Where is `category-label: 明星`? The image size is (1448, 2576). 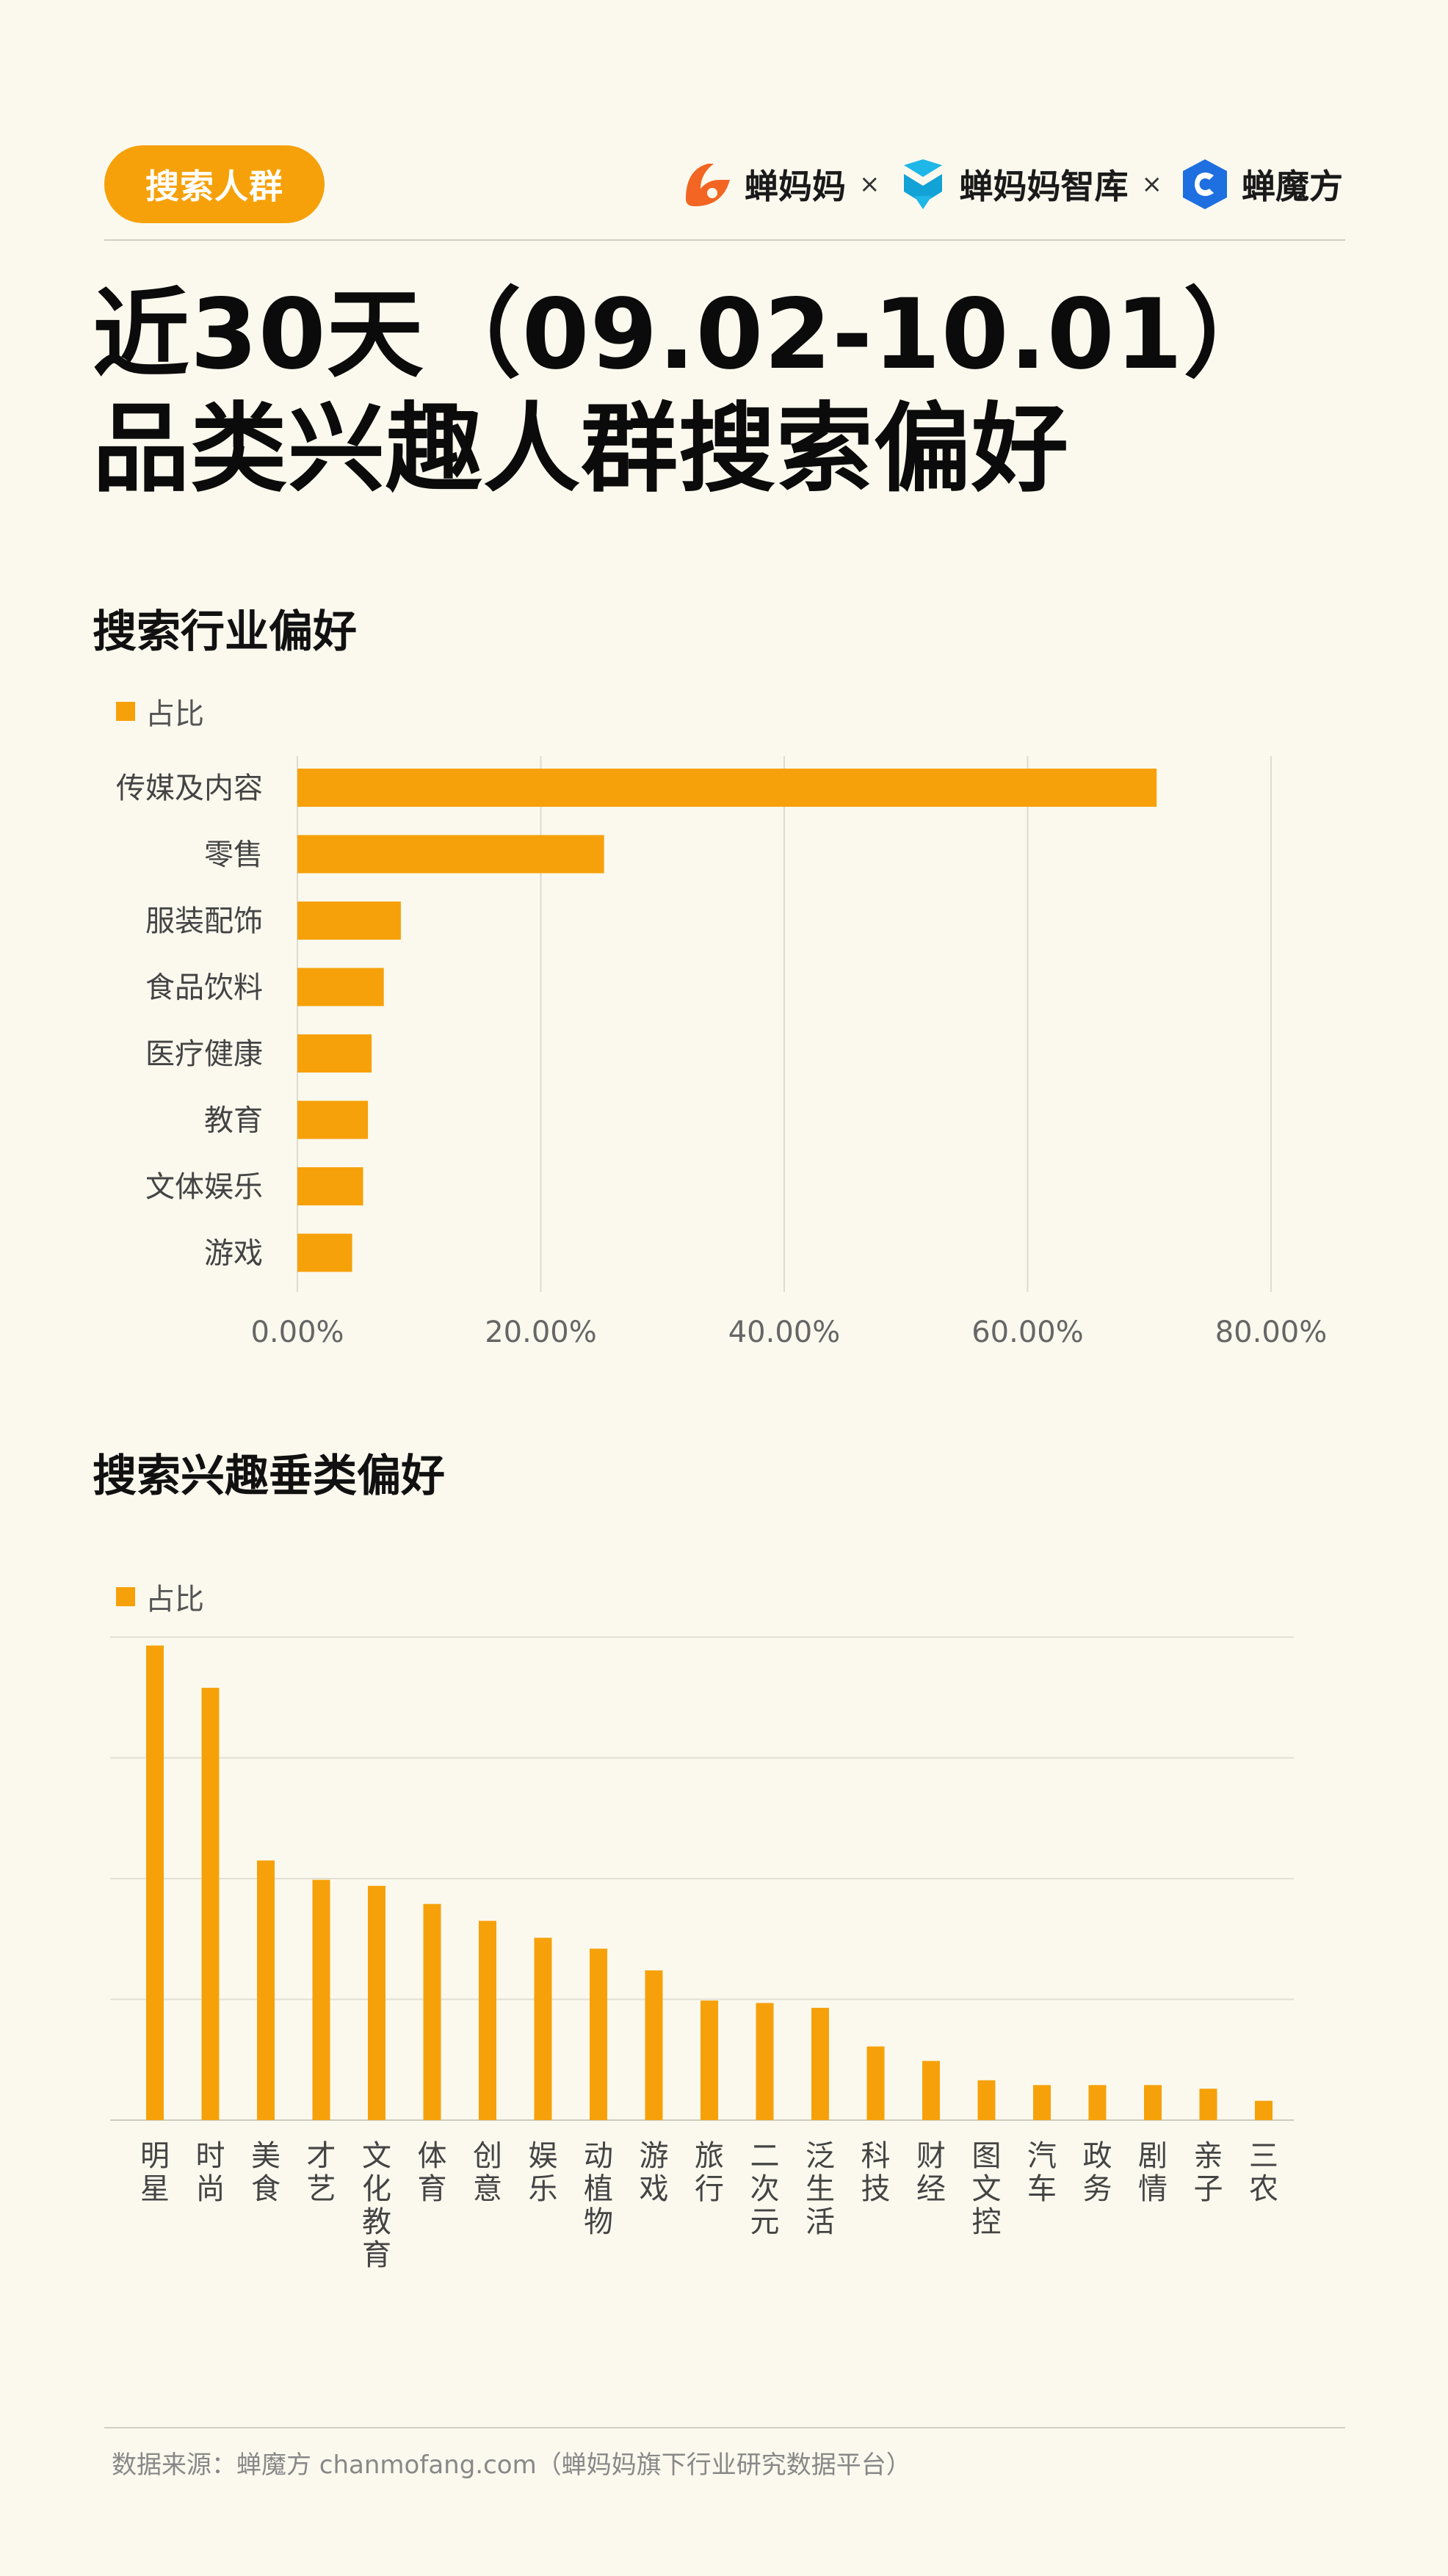
category-label: 明星 is located at coordinates (155, 2173).